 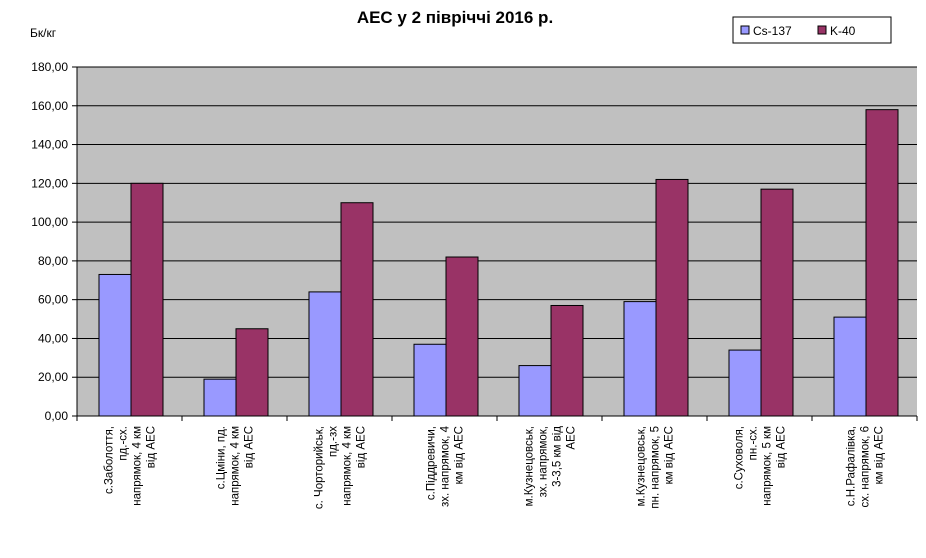 I want to click on x-category-label: зх. напрямок, 4, so click(x=446, y=466).